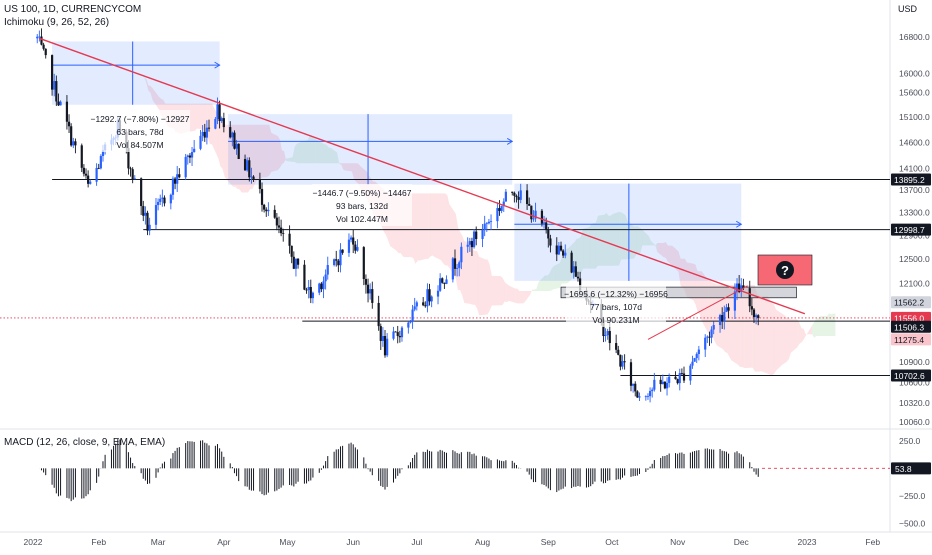 The width and height of the screenshot is (932, 555). What do you see at coordinates (615, 320) in the screenshot?
I see `measure-volume-label: Vol 90.231M` at bounding box center [615, 320].